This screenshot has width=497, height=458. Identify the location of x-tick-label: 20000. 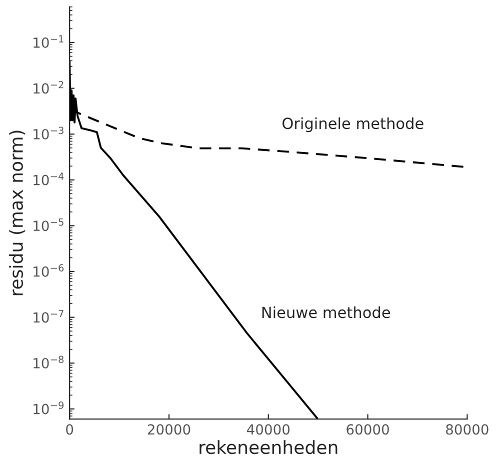
(169, 429).